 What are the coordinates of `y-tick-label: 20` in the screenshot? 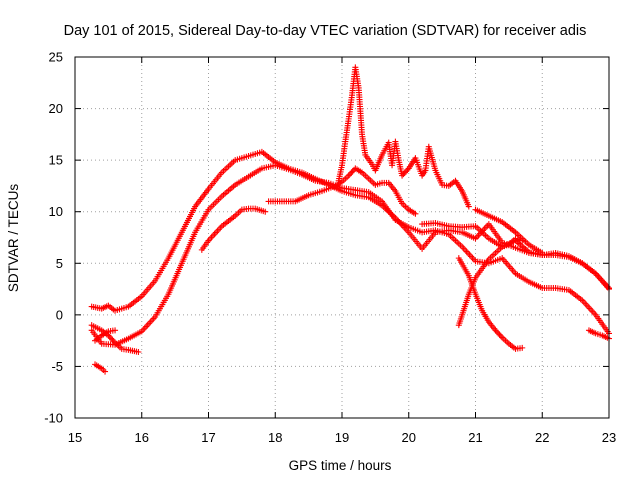 It's located at (56, 108).